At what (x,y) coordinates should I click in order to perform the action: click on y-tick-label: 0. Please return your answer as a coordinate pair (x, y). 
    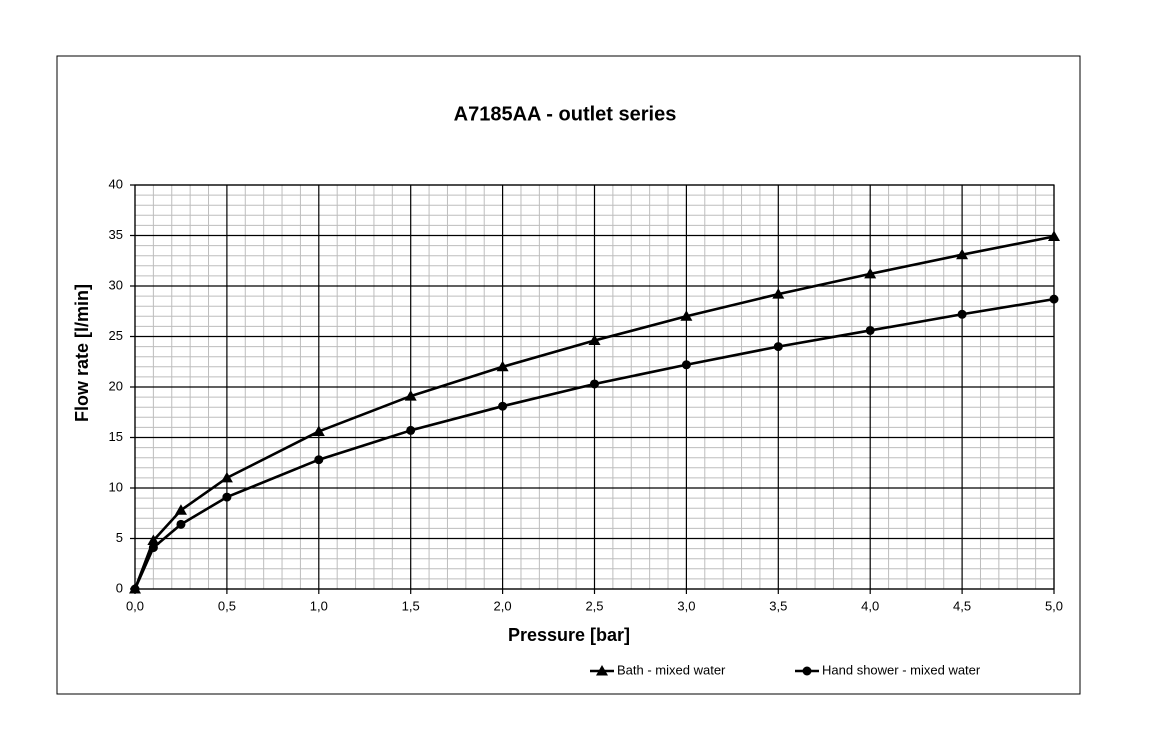
    Looking at the image, I should click on (119, 587).